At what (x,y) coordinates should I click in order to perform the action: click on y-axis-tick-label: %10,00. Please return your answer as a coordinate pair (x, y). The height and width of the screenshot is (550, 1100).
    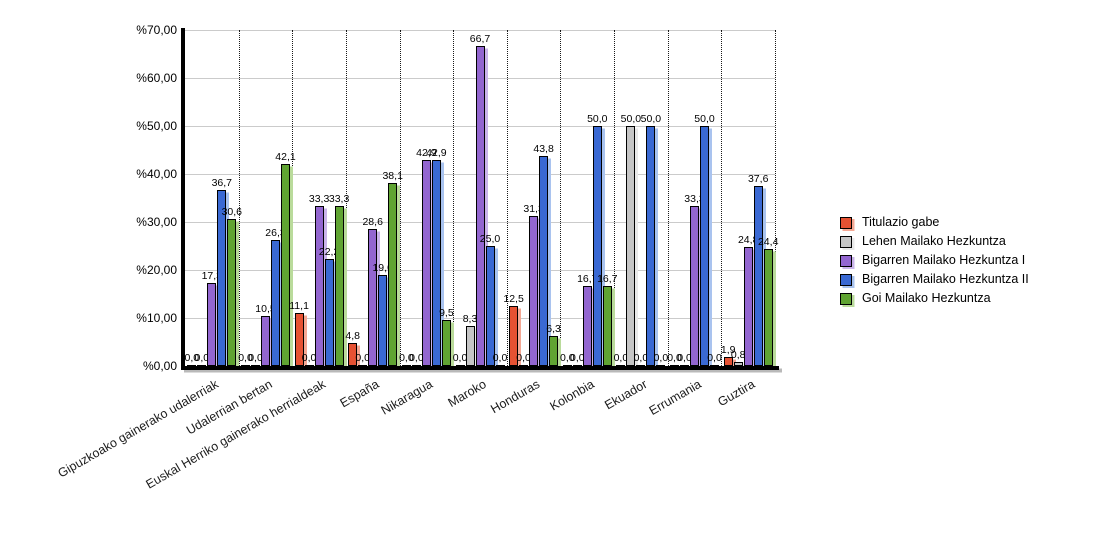
    Looking at the image, I should click on (156, 317).